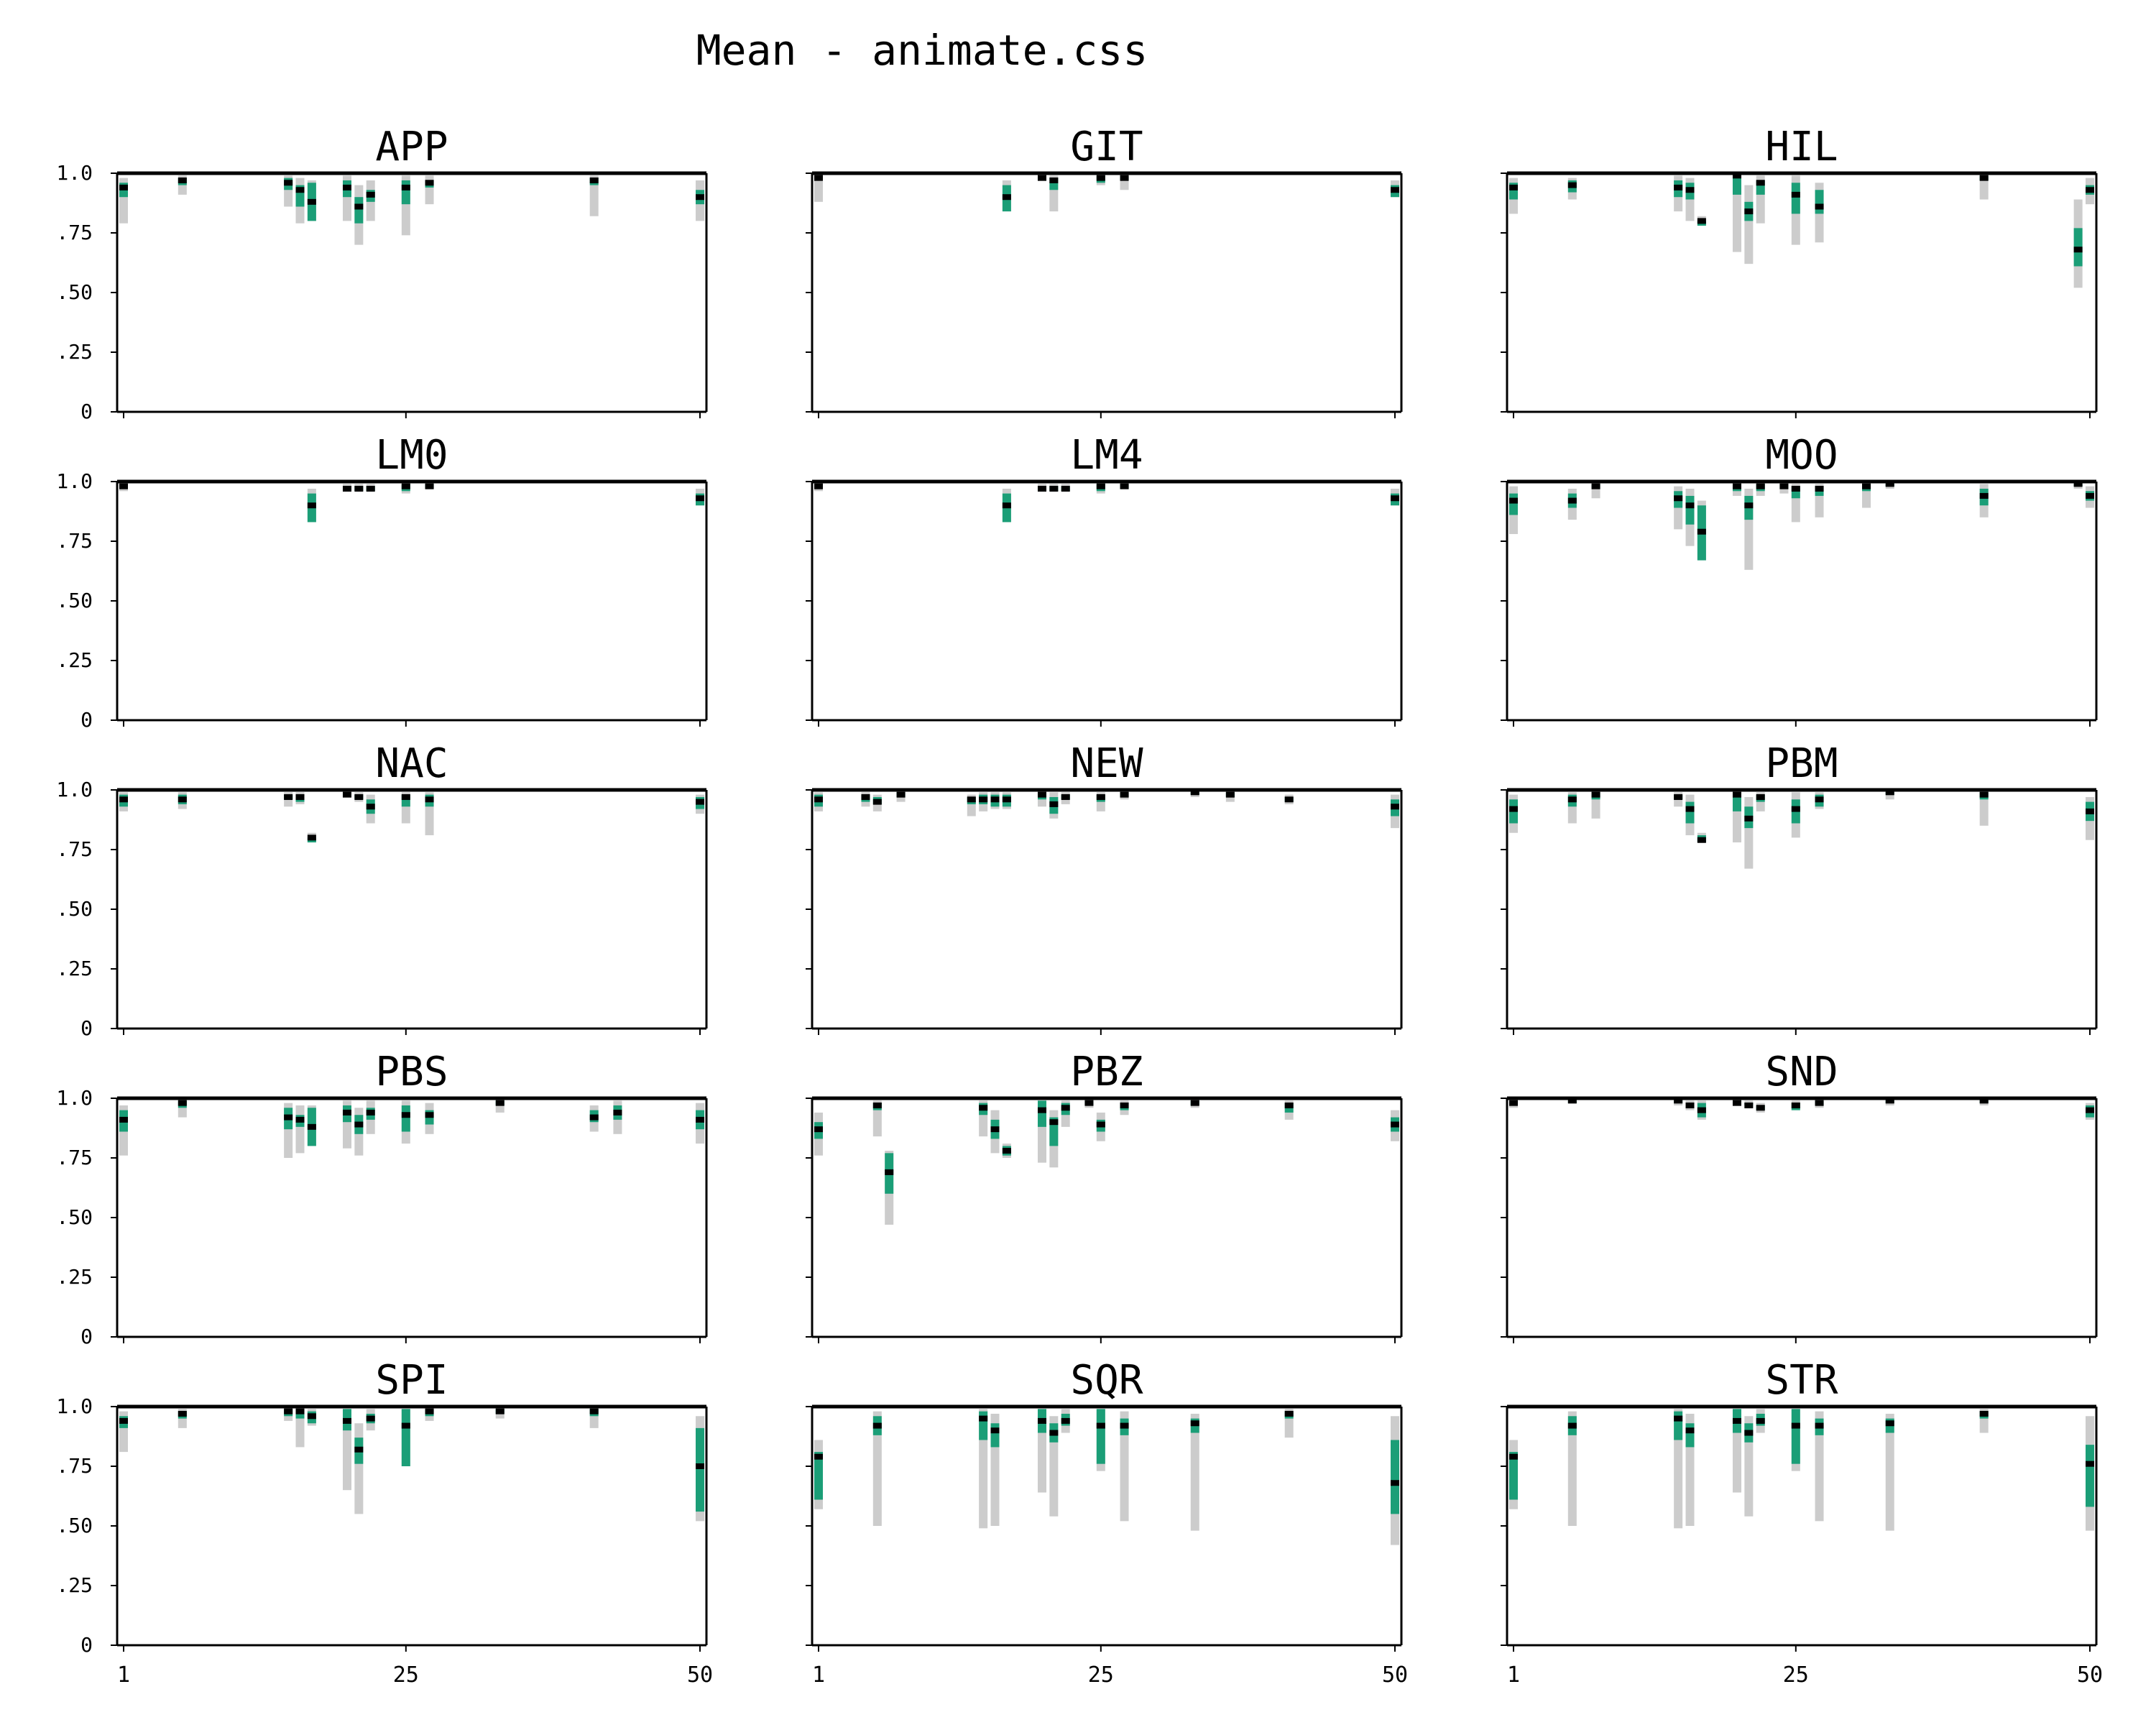 This screenshot has height=1725, width=2156. Describe the element at coordinates (1395, 1675) in the screenshot. I see `x-tick-label: 50` at that location.